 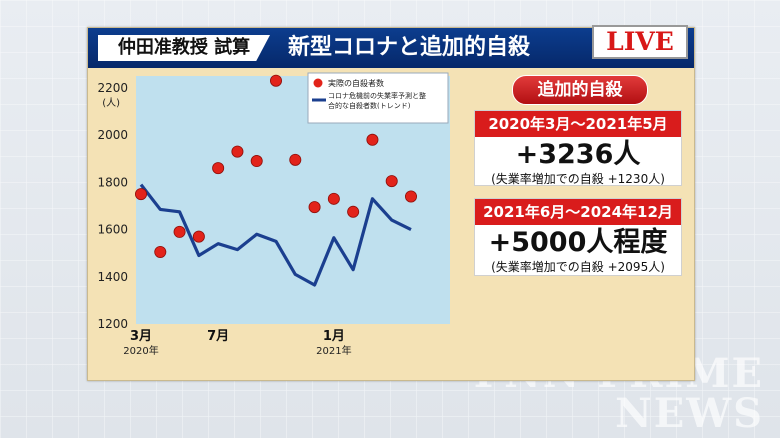 What do you see at coordinates (333, 350) in the screenshot?
I see `x-year-label: 2021年` at bounding box center [333, 350].